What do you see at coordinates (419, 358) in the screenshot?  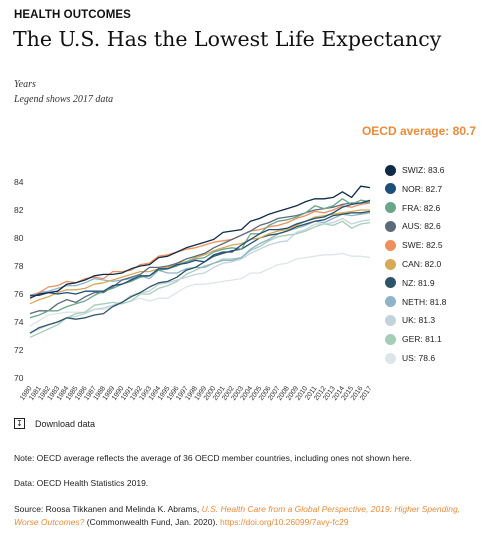 I see `legend-label: US: 78.6` at bounding box center [419, 358].